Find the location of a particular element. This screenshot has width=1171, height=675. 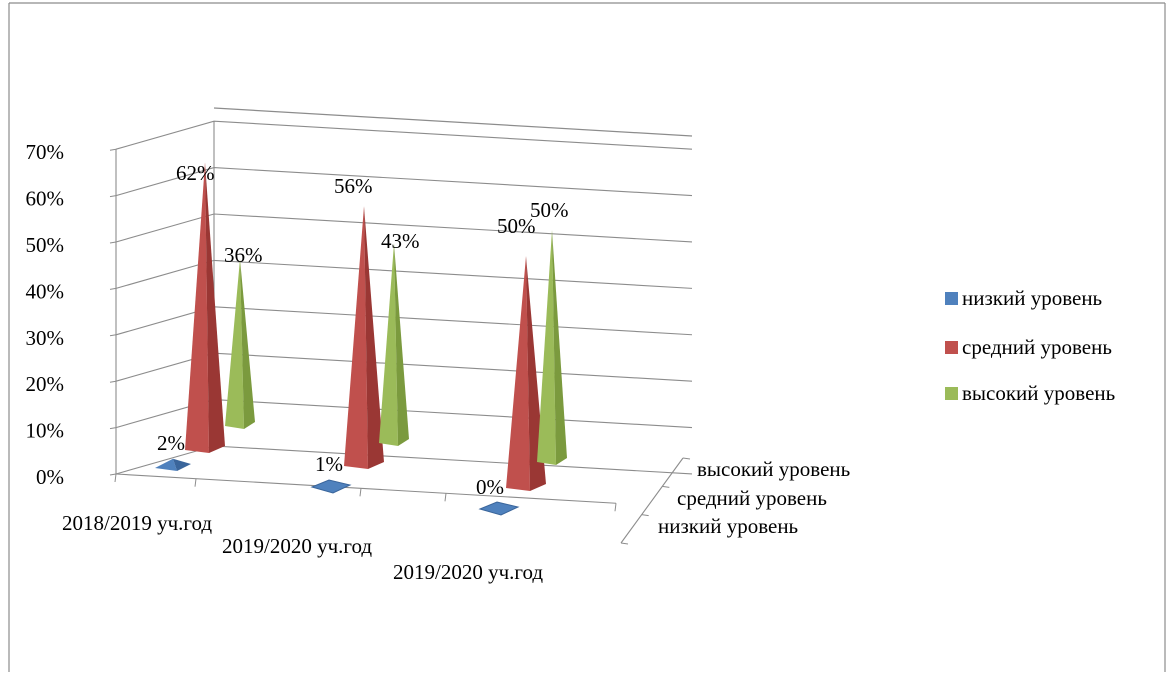

y-tick-label: 10% is located at coordinates (45, 431).